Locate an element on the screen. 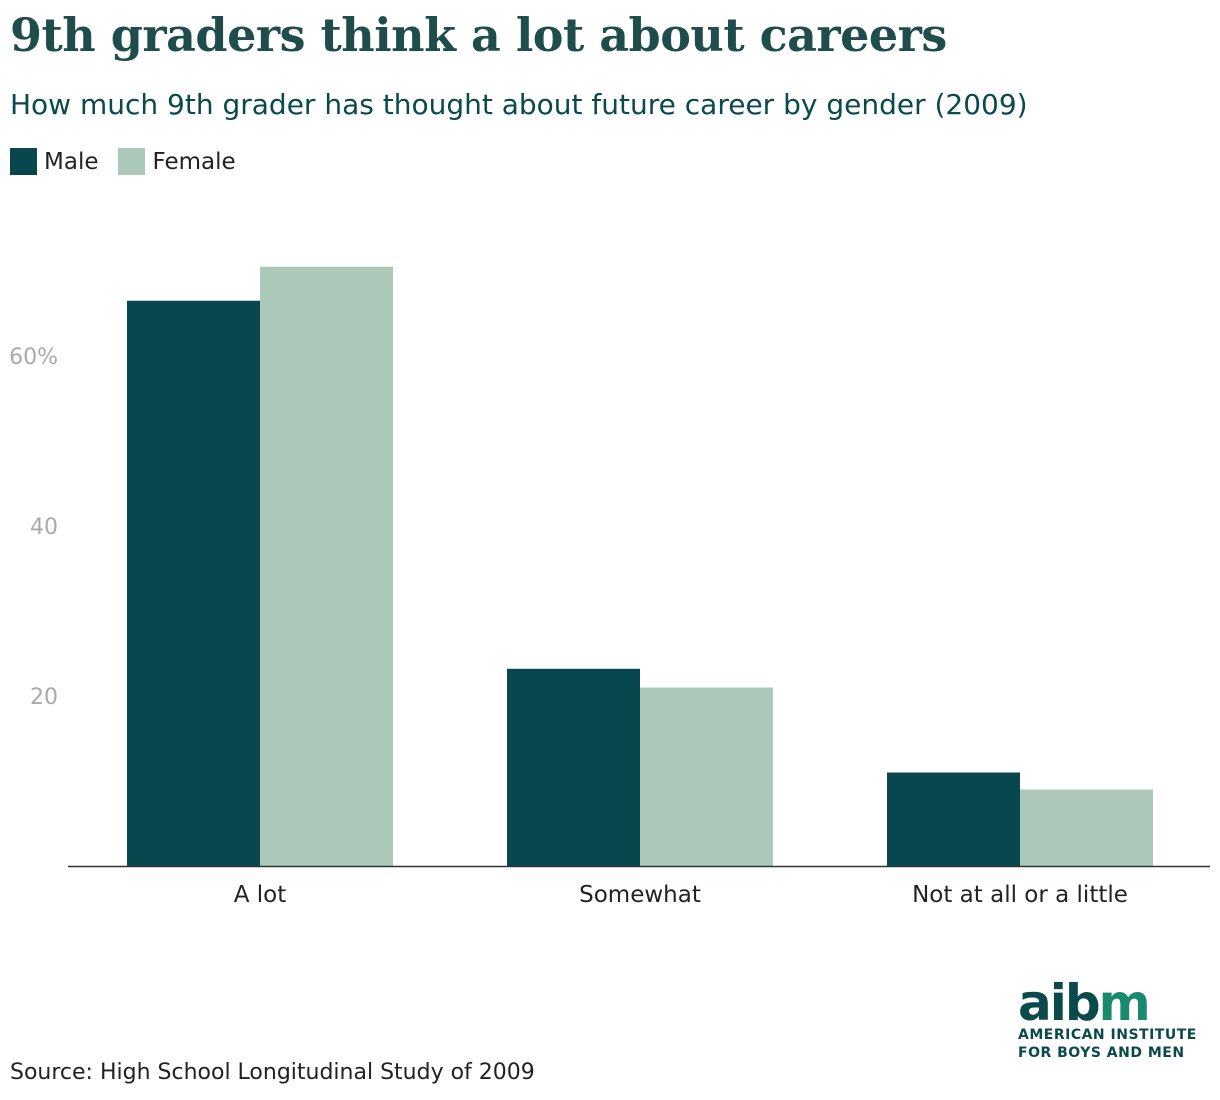 The image size is (1220, 1100). legend-label-male: Male is located at coordinates (71, 161).